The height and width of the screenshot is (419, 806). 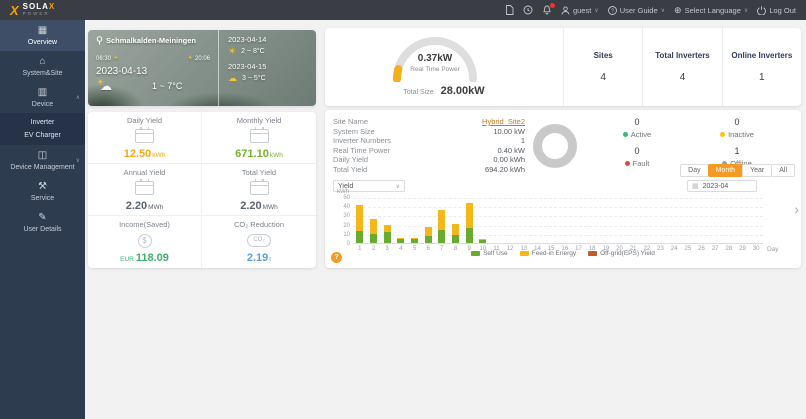 What do you see at coordinates (681, 67) in the screenshot?
I see `summary-total-inverters: Total Inverters 4` at bounding box center [681, 67].